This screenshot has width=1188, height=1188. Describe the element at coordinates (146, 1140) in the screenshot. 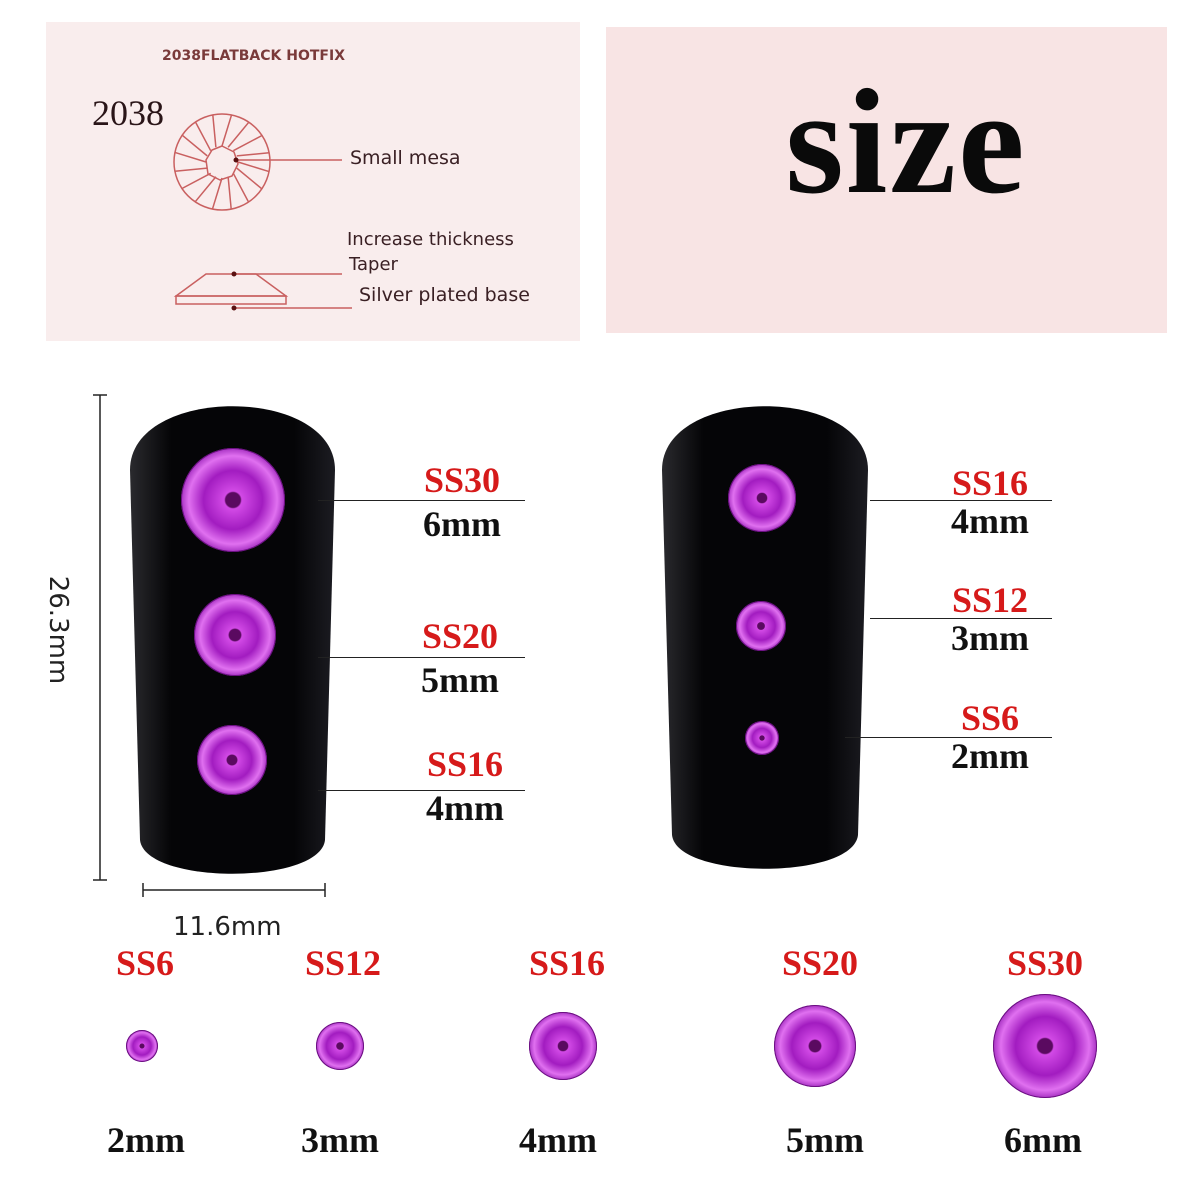

I see `row-size-mm: 2mm` at that location.